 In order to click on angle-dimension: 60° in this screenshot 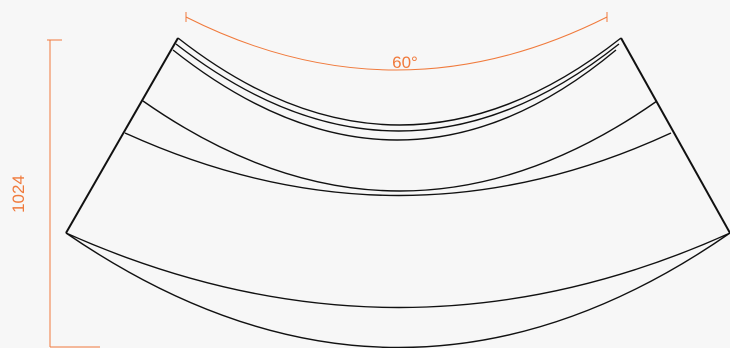, I will do `click(396, 42)`.